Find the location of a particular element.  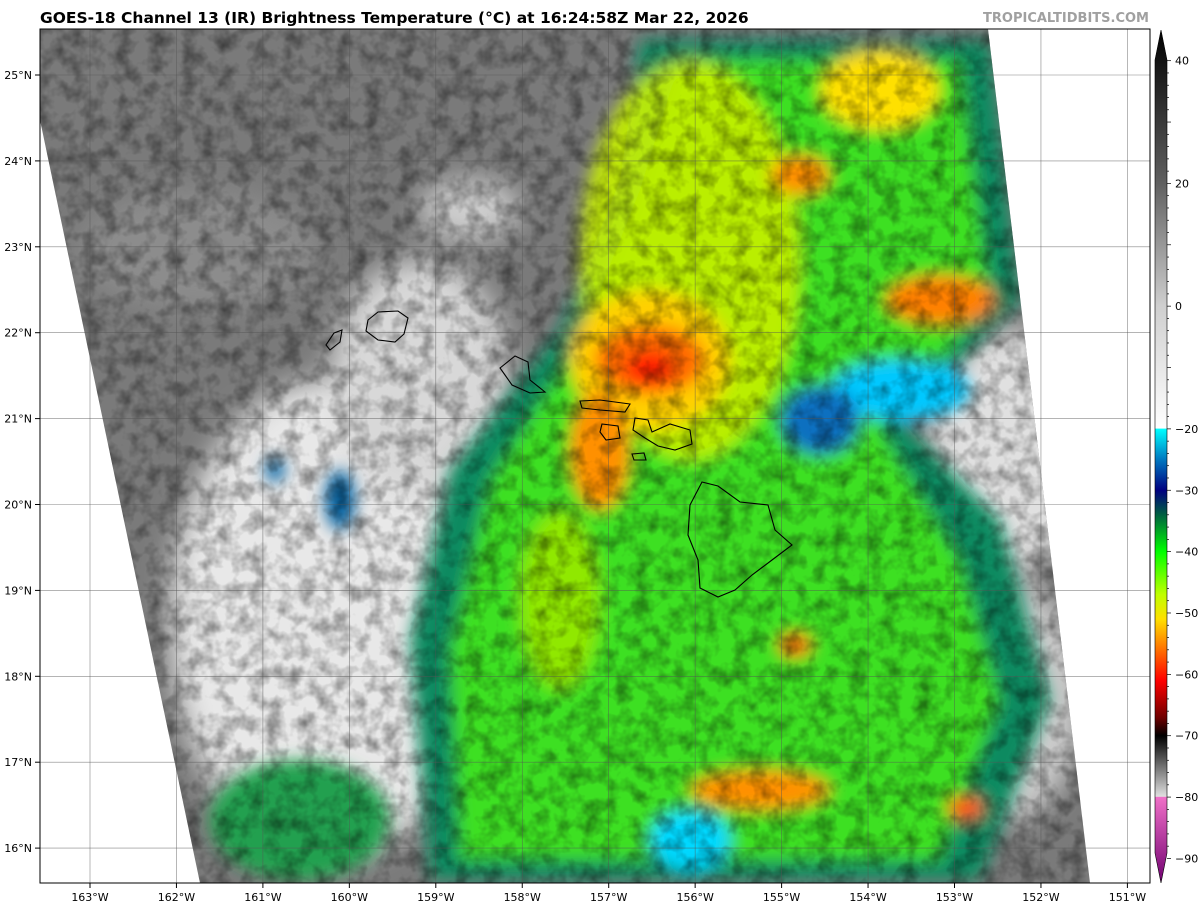

latitude-axis: 25°N 24°N 23°N 22°N 21°N 20°N 19°N 18°N 17°N 16°N is located at coordinates (22, 462).